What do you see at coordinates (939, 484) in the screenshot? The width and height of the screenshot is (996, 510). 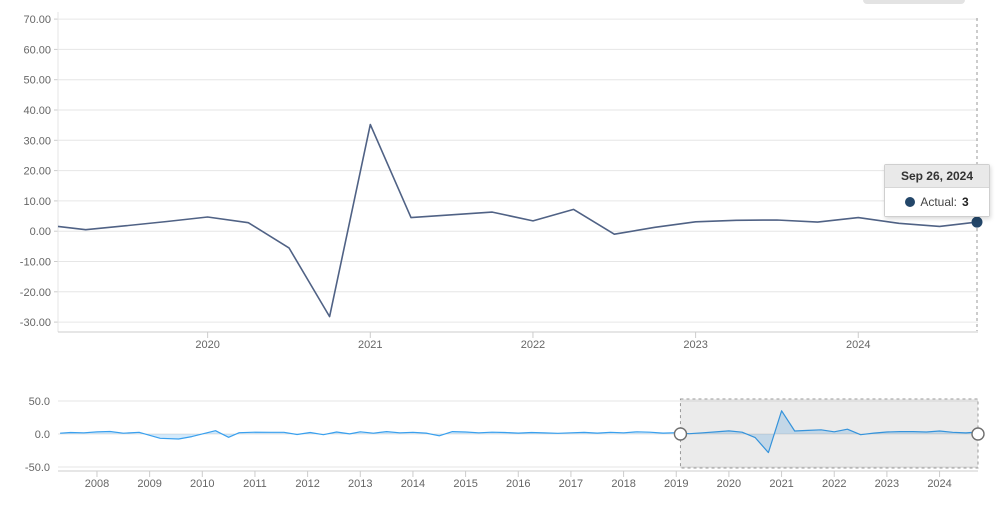 I see `nav-x-axis-label: 2024` at bounding box center [939, 484].